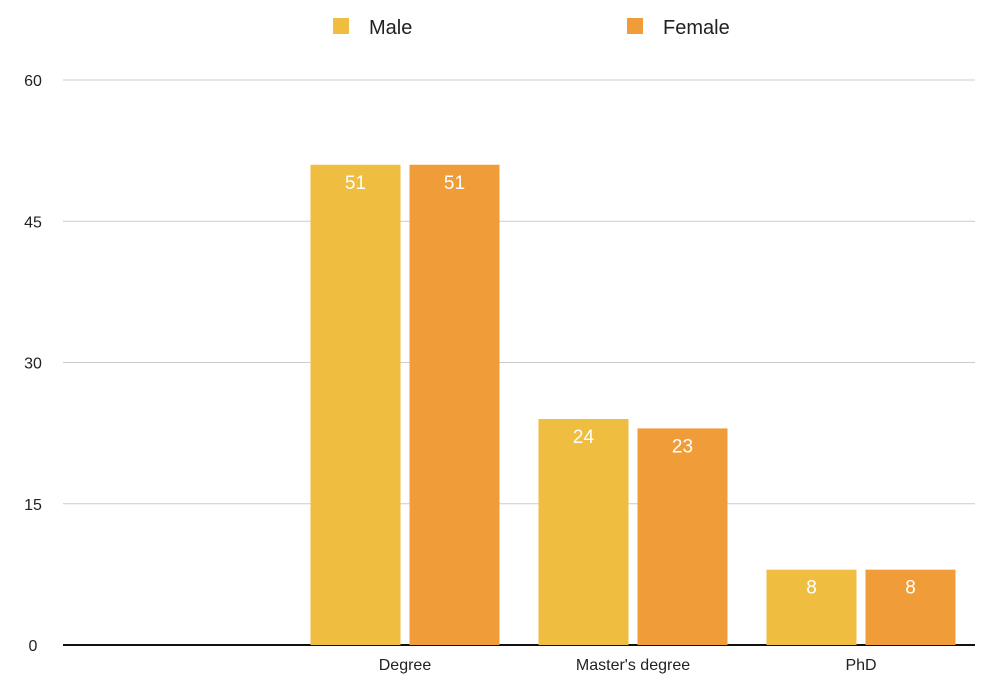 The image size is (1000, 690). What do you see at coordinates (696, 28) in the screenshot?
I see `legend-label-female: Female` at bounding box center [696, 28].